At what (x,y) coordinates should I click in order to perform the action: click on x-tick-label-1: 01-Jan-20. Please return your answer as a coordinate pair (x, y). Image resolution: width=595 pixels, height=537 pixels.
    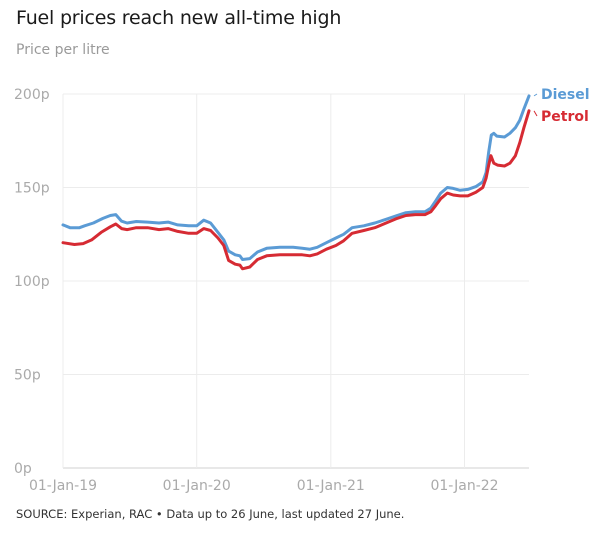
    Looking at the image, I should click on (197, 486).